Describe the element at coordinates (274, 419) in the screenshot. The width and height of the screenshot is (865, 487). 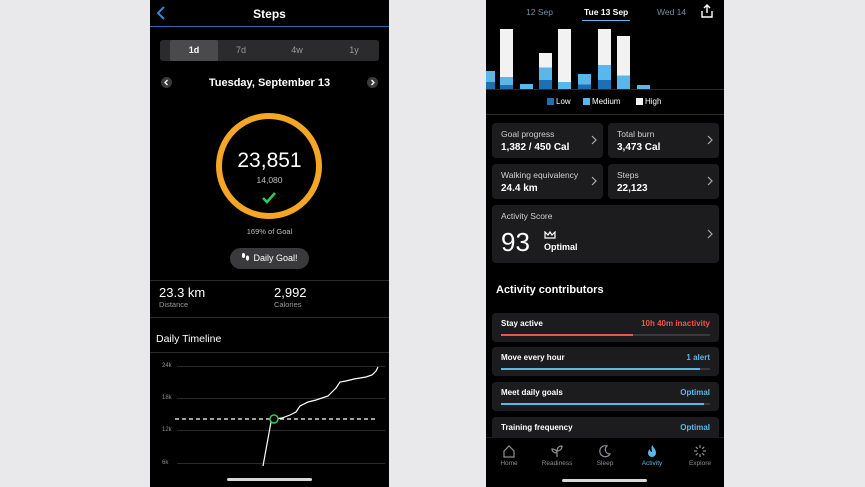
I see `goal-reached-marker` at that location.